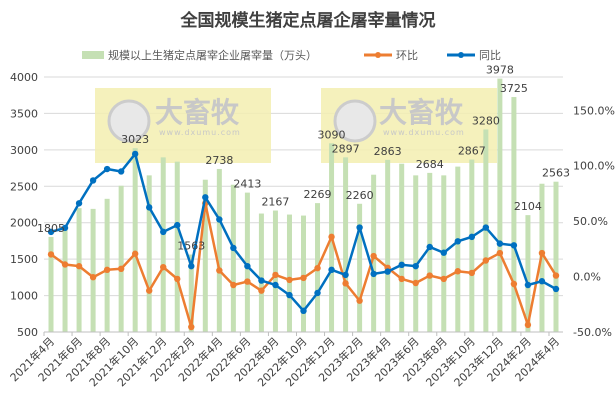 The height and width of the screenshot is (400, 616). I want to click on left-axis-tick-label: 3000, so click(24, 150).